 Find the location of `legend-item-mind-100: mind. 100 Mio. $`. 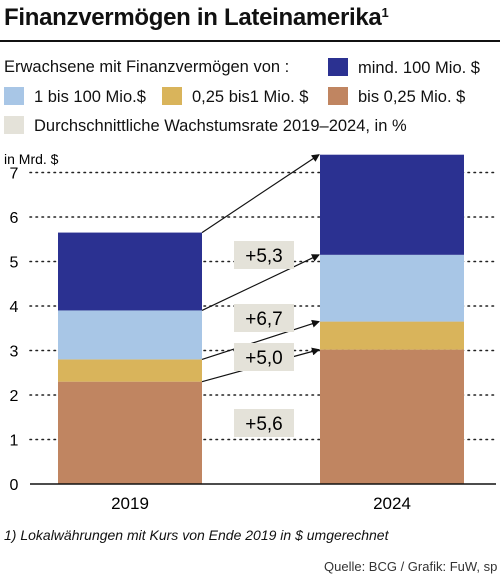

legend-item-mind-100: mind. 100 Mio. $ is located at coordinates (404, 68).